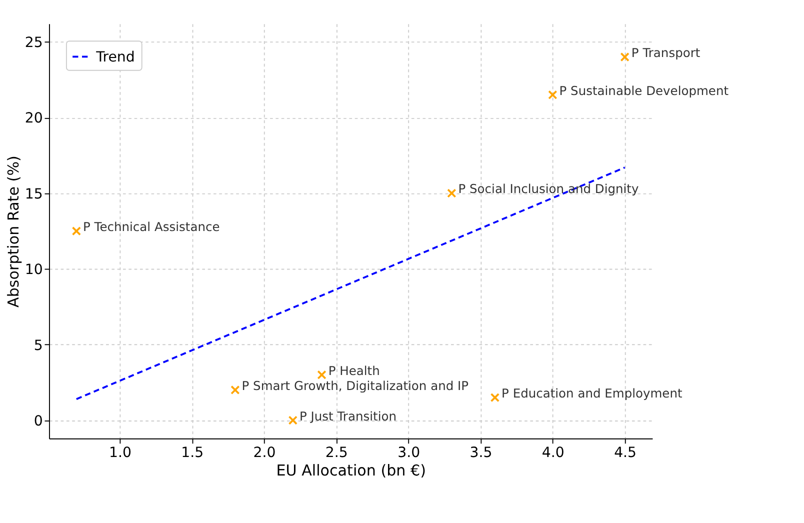 The image size is (804, 523). Describe the element at coordinates (481, 452) in the screenshot. I see `x-tick-label: 3.5` at that location.